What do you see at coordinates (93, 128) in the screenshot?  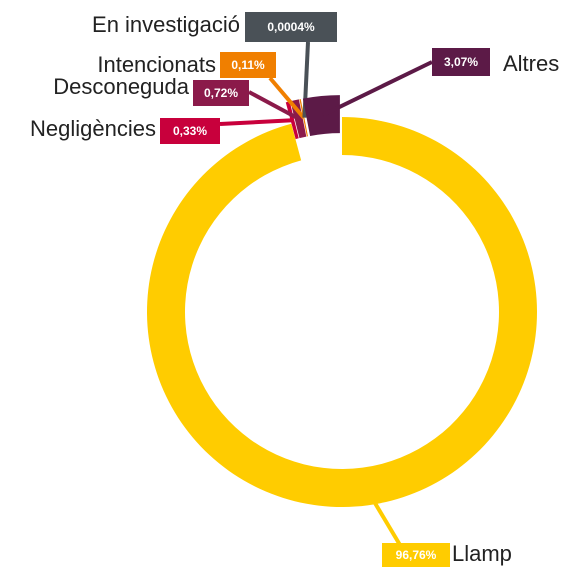 I see `category-label: Negligències` at bounding box center [93, 128].